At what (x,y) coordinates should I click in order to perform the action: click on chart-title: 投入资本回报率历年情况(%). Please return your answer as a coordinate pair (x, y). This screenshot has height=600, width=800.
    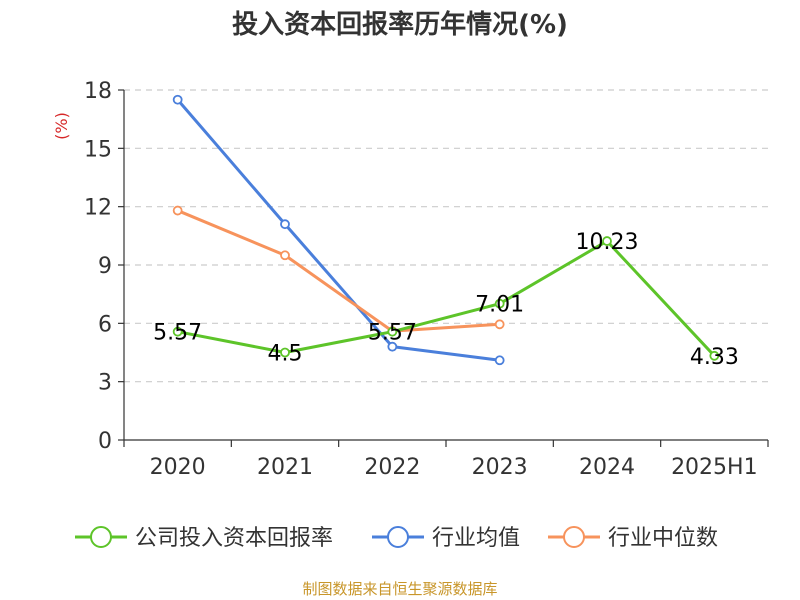
    Looking at the image, I should click on (400, 25).